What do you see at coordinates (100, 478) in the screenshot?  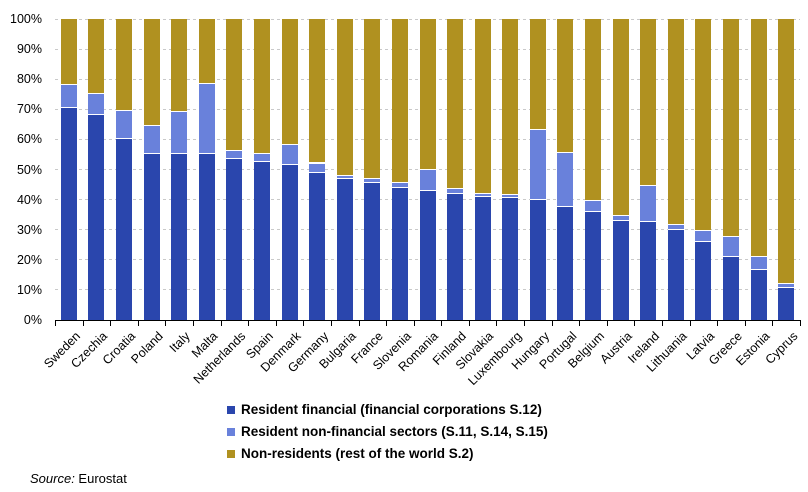 I see `source-value: Eurostat` at bounding box center [100, 478].